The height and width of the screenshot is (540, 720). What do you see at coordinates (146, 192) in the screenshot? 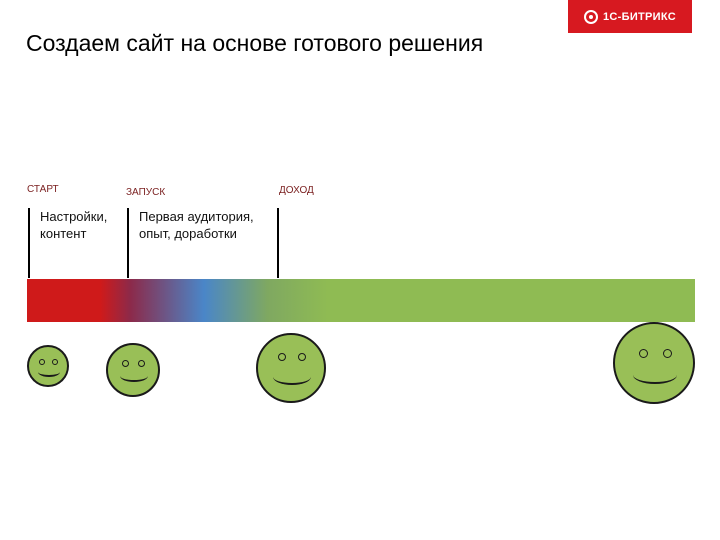
I see `stage-label-launch: ЗАПУСК` at bounding box center [146, 192].